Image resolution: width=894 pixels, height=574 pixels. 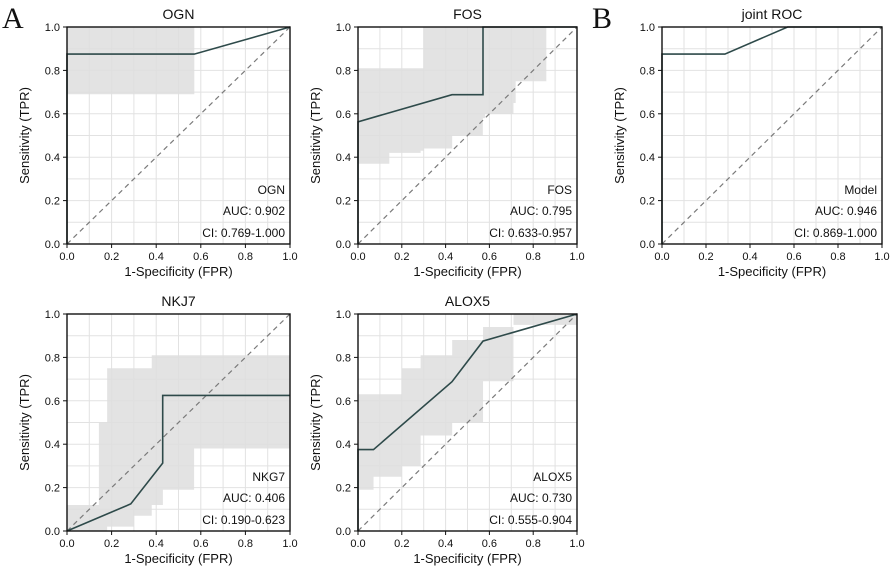 What do you see at coordinates (552, 477) in the screenshot?
I see `annotation-name: ALOX5` at bounding box center [552, 477].